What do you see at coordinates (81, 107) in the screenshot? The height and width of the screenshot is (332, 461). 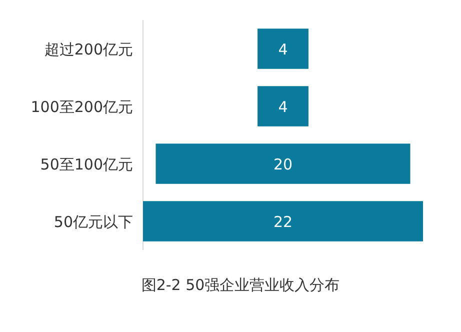 I see `category-label: 100至200亿元` at bounding box center [81, 107].